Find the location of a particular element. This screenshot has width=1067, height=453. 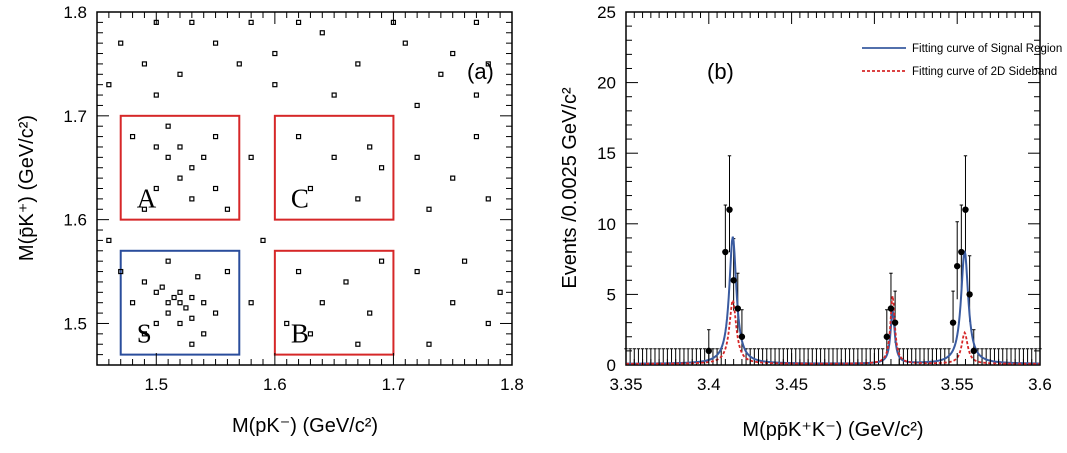

region-b-box is located at coordinates (334, 302).